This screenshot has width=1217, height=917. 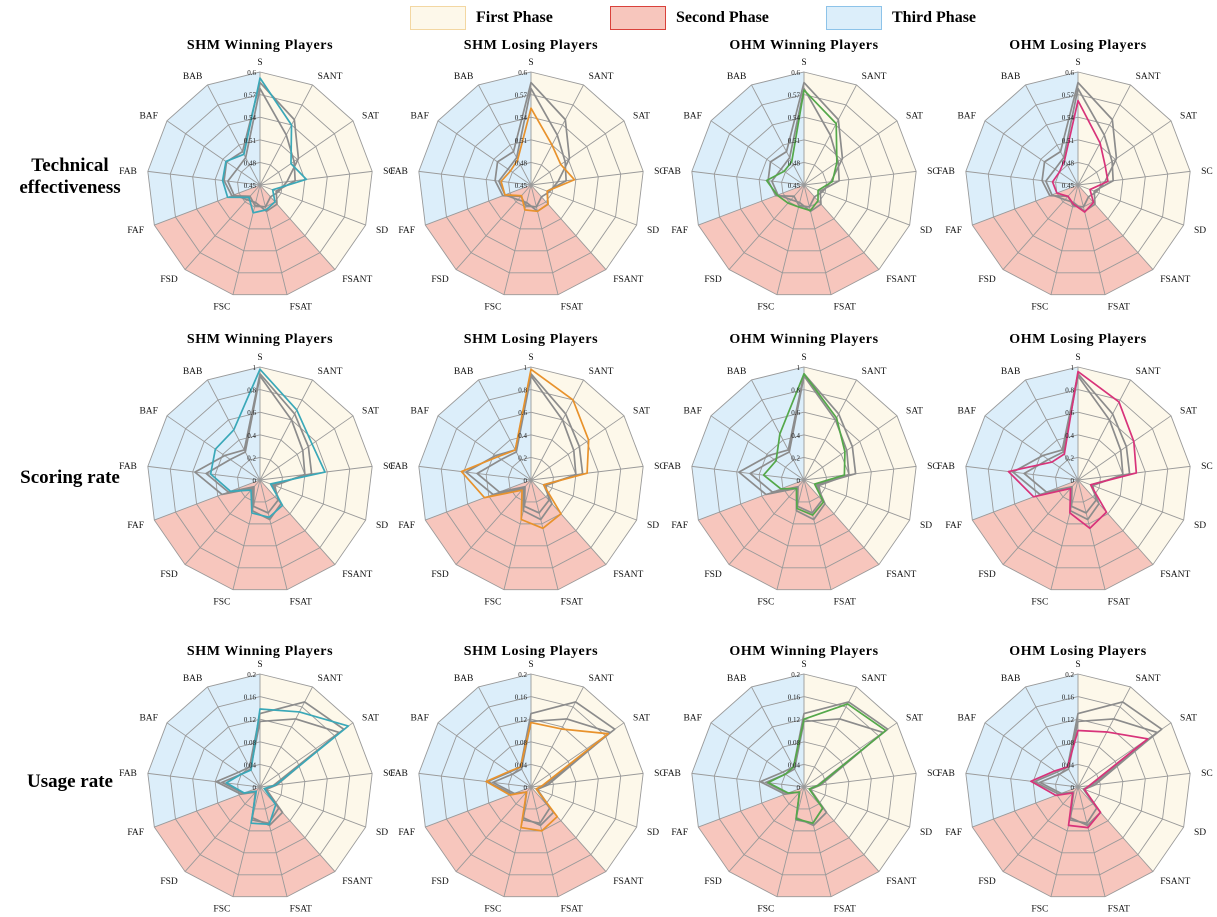 I want to click on radial-tick-label: 0.45, so click(x=794, y=186).